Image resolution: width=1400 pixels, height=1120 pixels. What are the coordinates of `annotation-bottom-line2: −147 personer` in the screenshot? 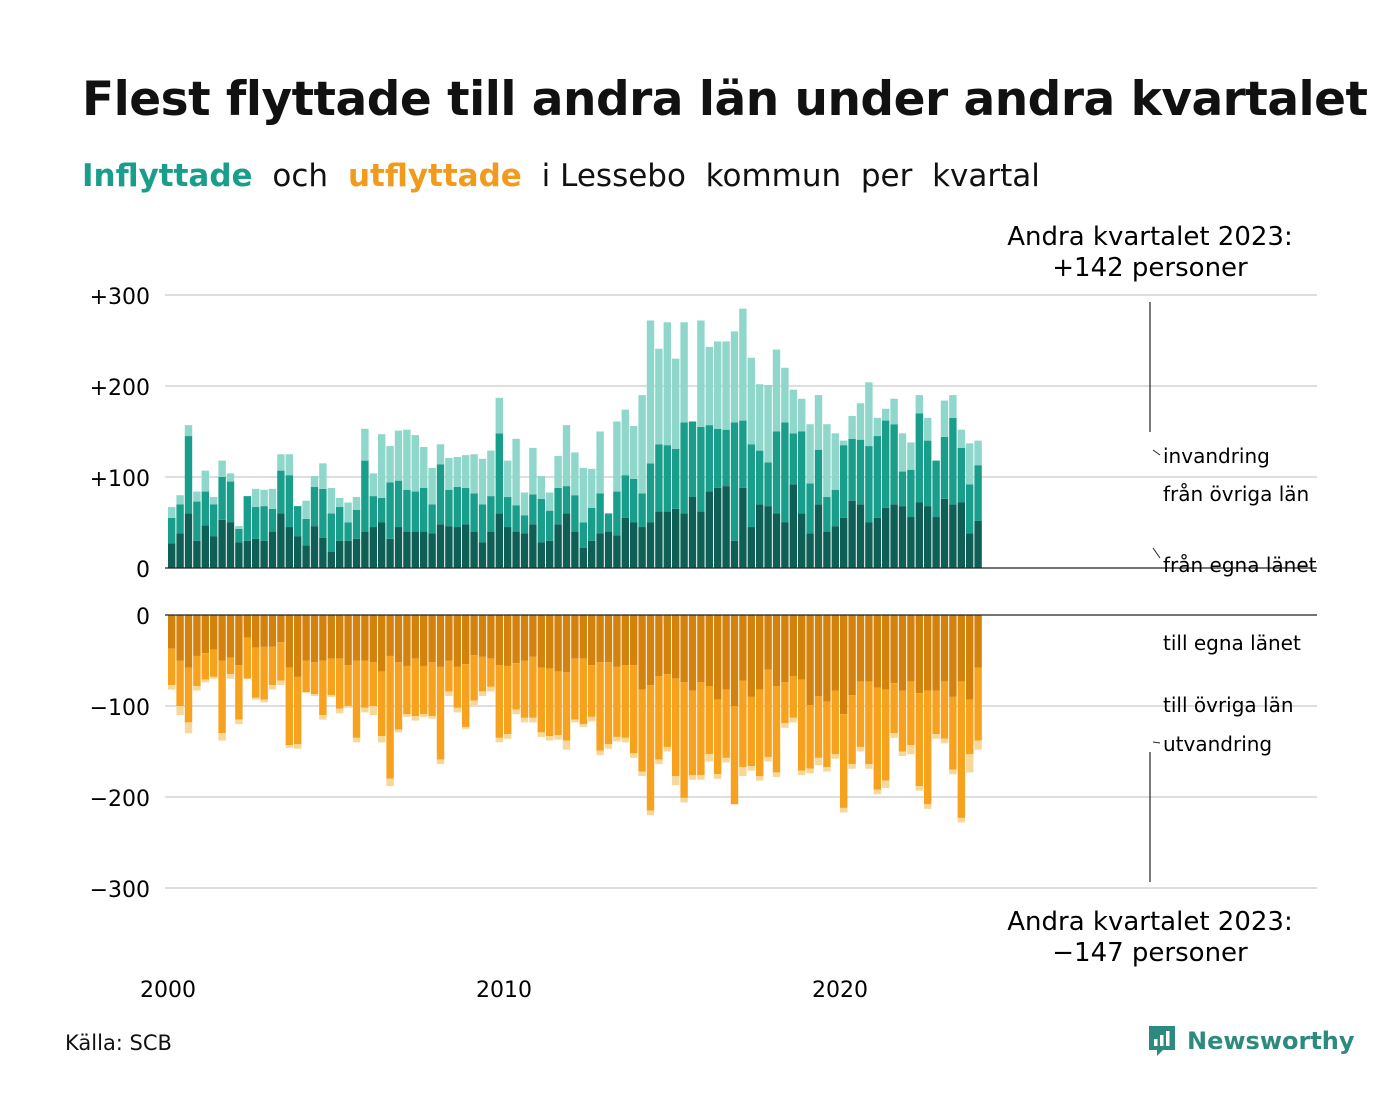 It's located at (1150, 953).